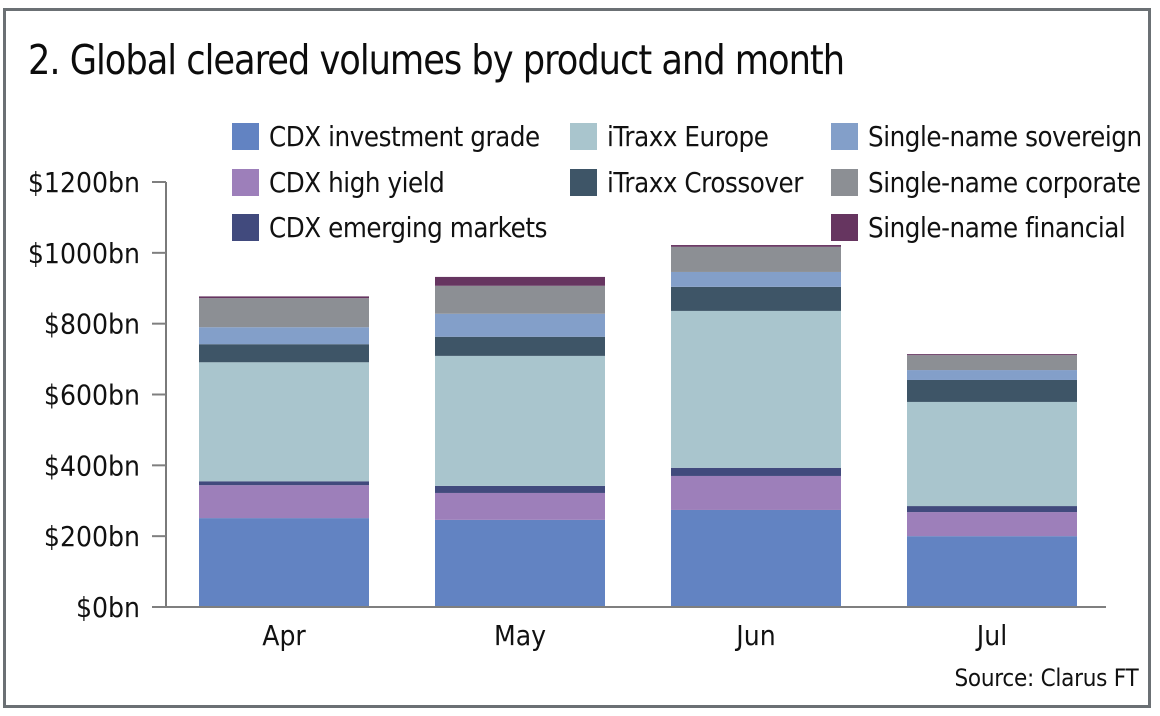 This screenshot has height=716, width=1160. Describe the element at coordinates (992, 509) in the screenshot. I see `bar-segment-jul-cdx-emerging-markets` at that location.